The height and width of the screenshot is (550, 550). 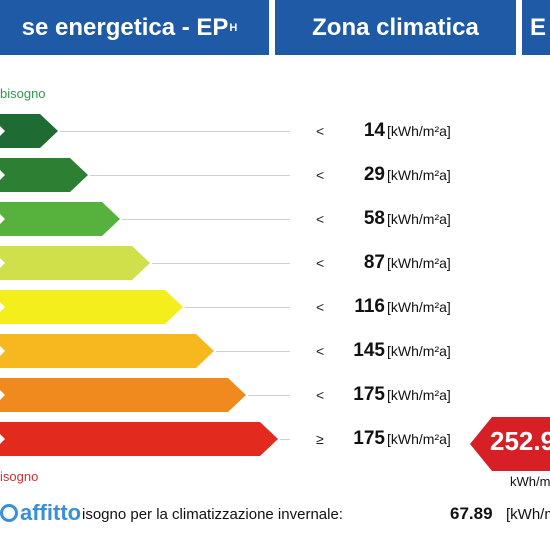 I want to click on pointer-value: 252.9, so click(x=520, y=441).